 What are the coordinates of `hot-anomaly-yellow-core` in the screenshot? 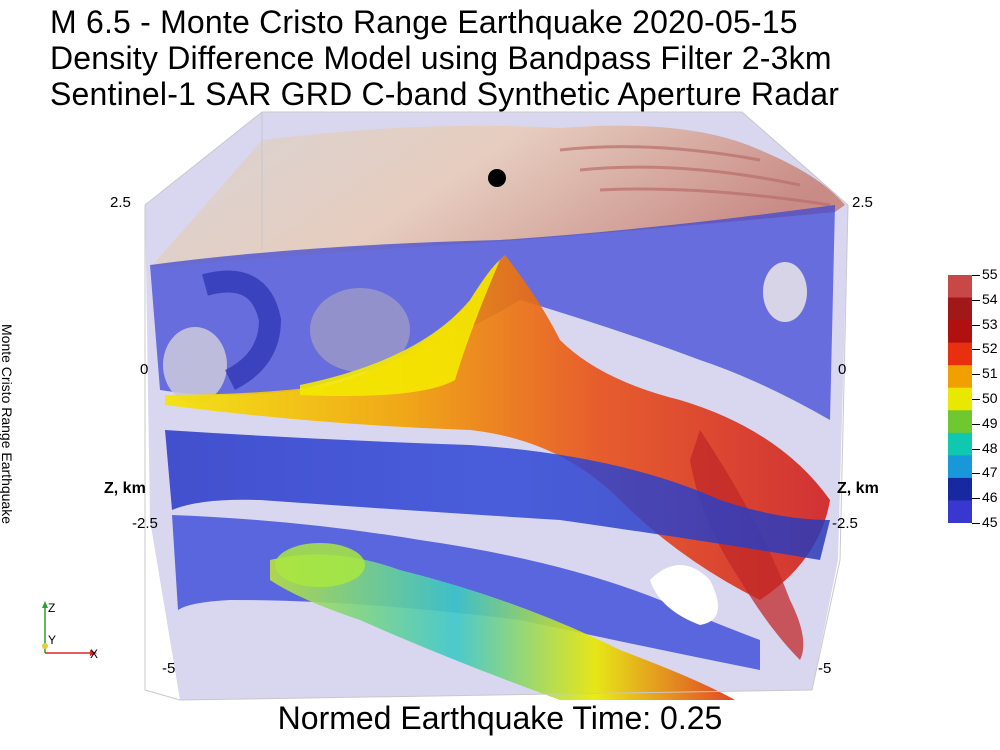 It's located at (400, 328).